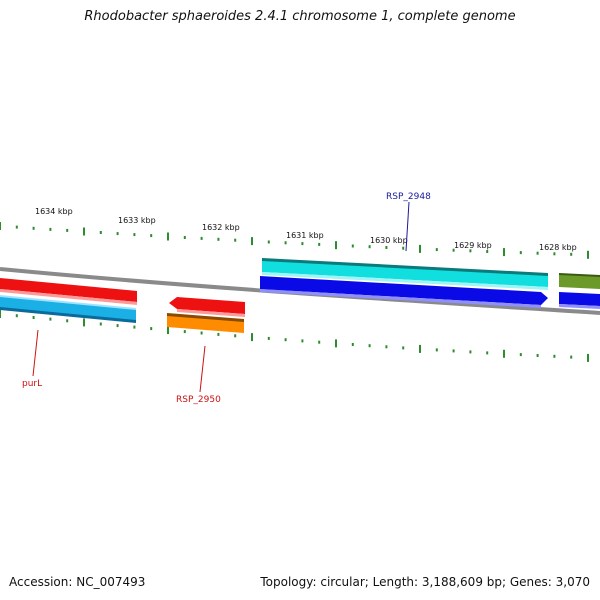 This screenshot has width=600, height=600. Describe the element at coordinates (579, 306) in the screenshot. I see `gene-blue-right-partial-highlight` at that location.